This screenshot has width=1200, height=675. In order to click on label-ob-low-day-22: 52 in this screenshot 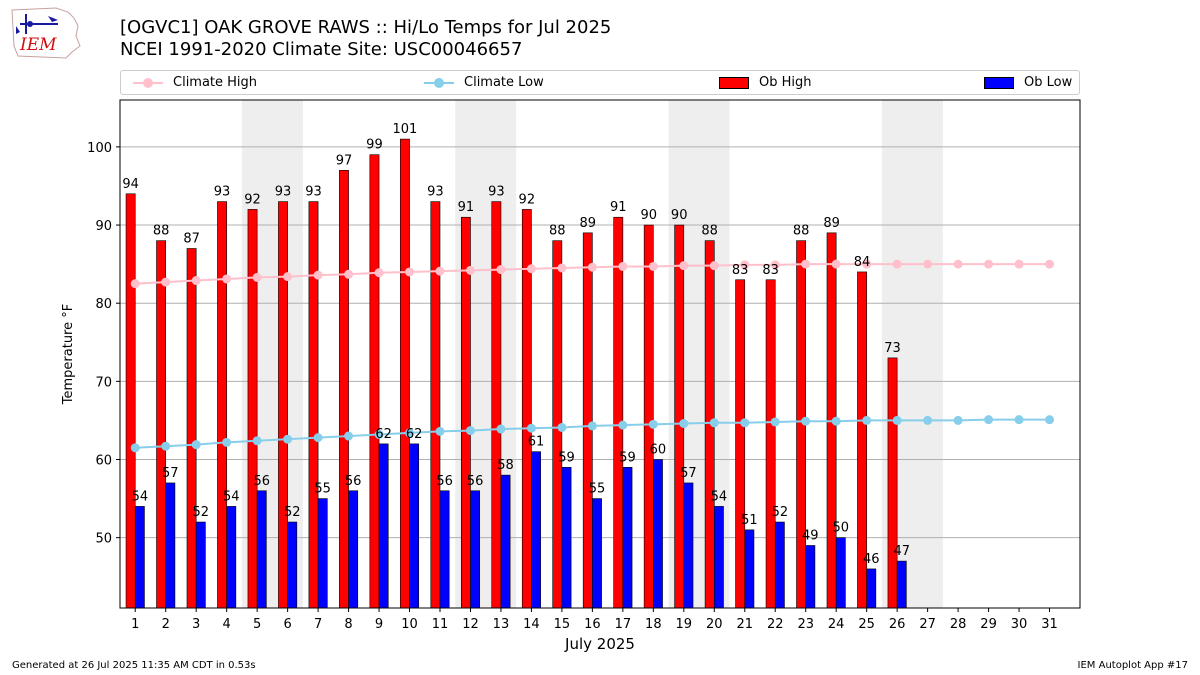, I will do `click(780, 512)`.